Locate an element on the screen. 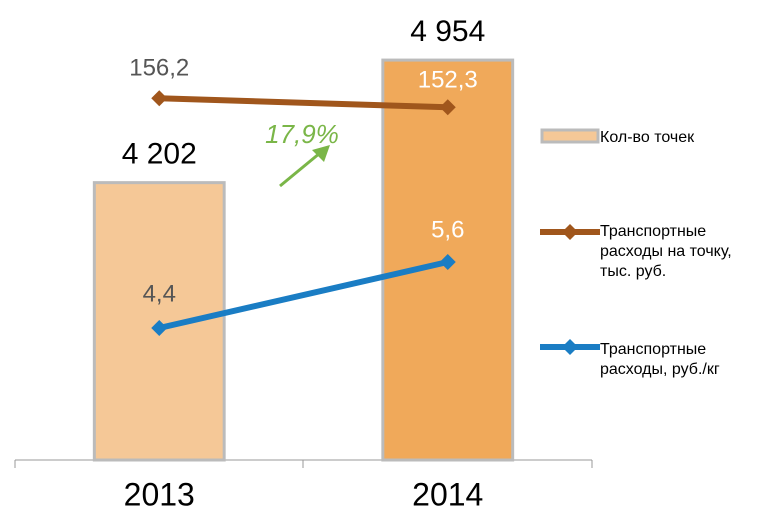  annotation-arrow is located at coordinates (300, 169).